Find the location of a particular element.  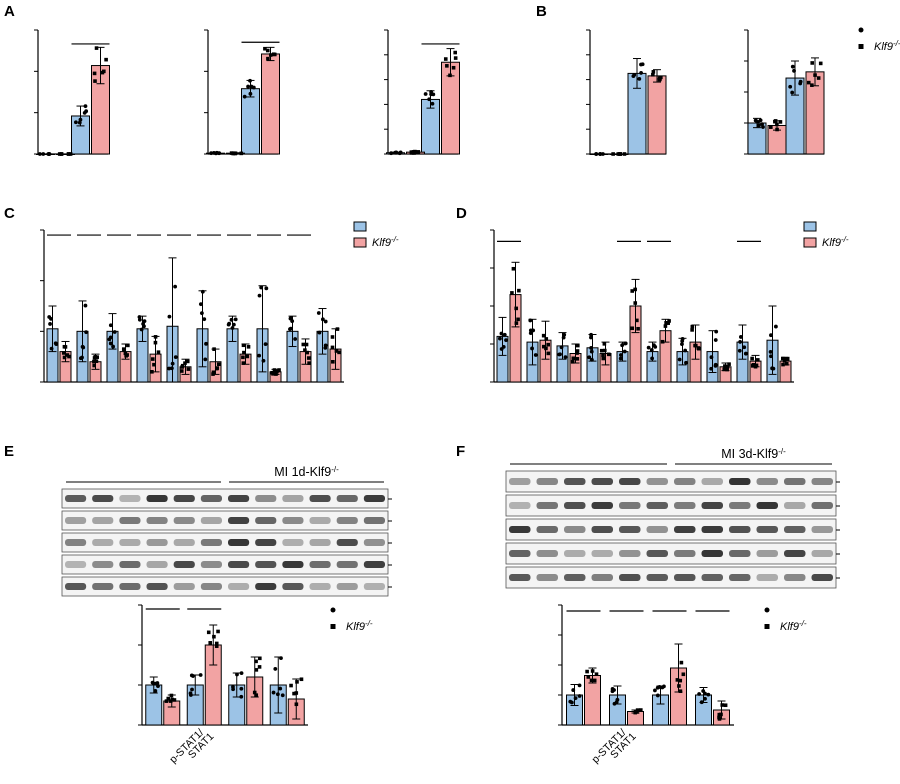

legend-swatch-ko is located at coordinates (810, 242).